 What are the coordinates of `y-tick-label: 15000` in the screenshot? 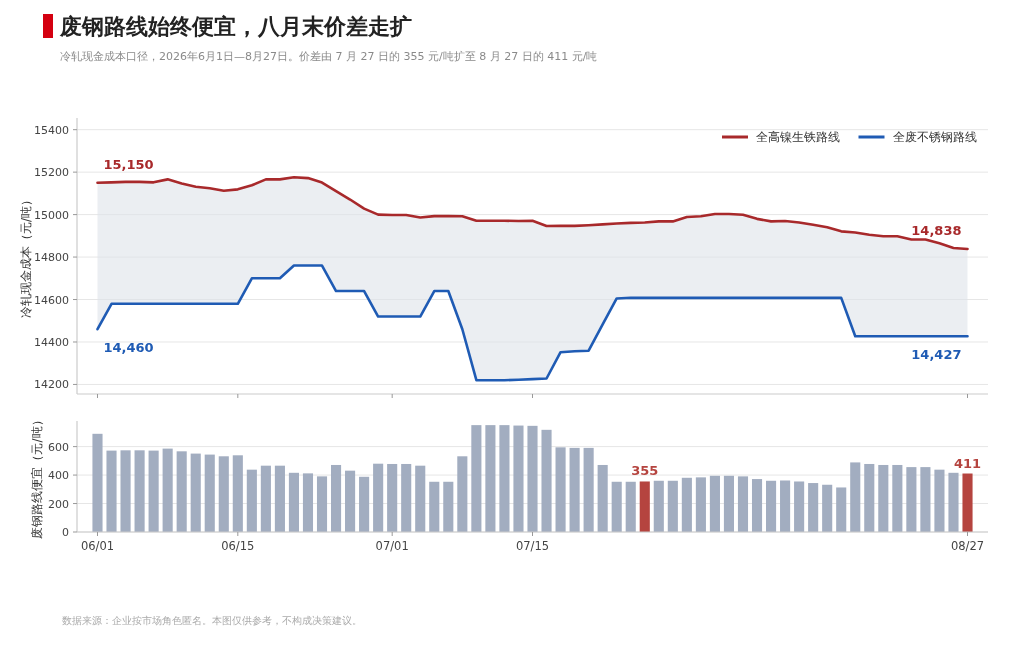 It's located at (51, 215).